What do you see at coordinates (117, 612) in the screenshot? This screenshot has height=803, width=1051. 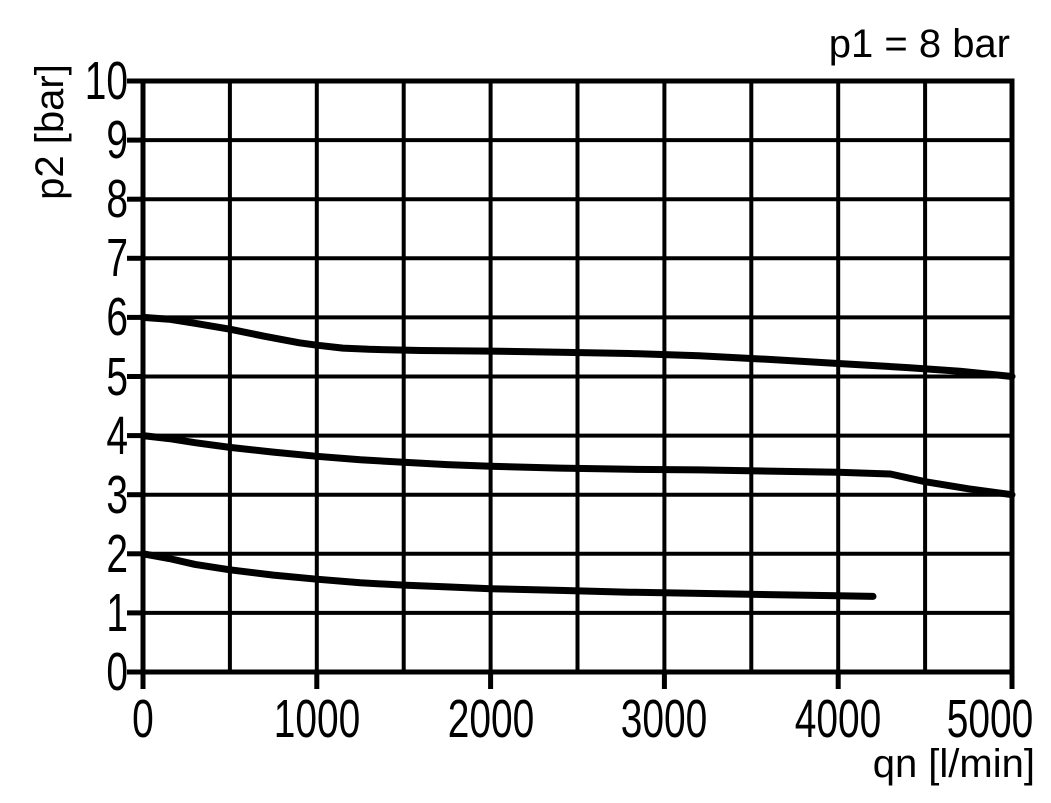 I see `y-tick-label: 1` at bounding box center [117, 612].